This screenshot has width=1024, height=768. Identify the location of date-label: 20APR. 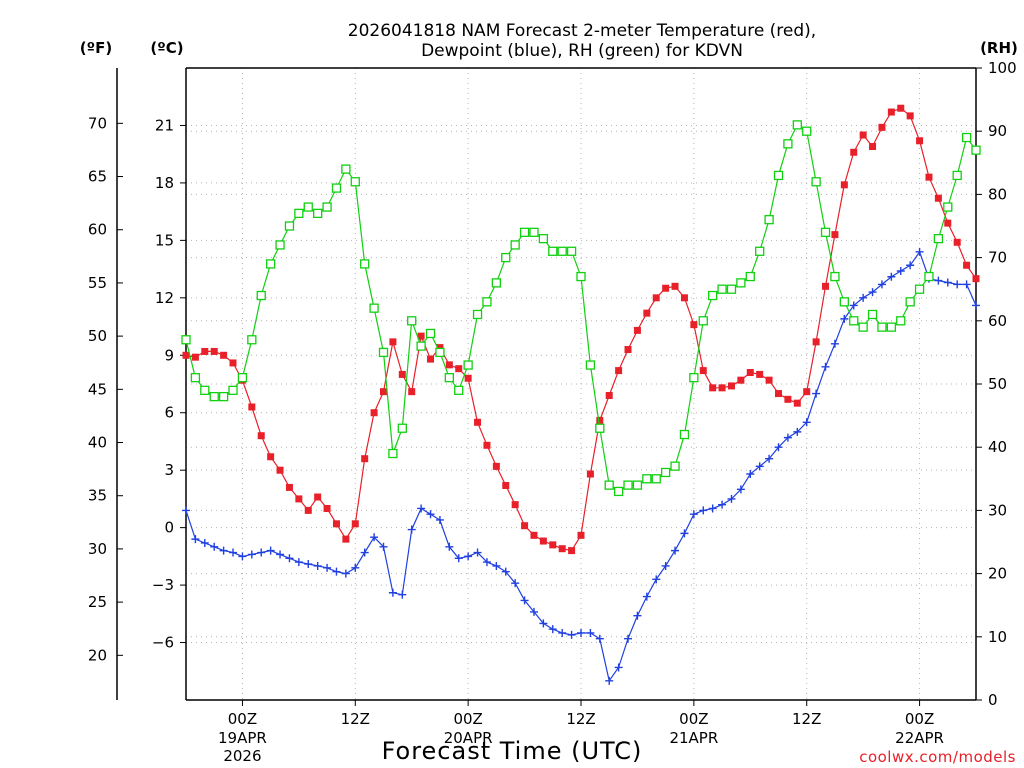
(468, 738).